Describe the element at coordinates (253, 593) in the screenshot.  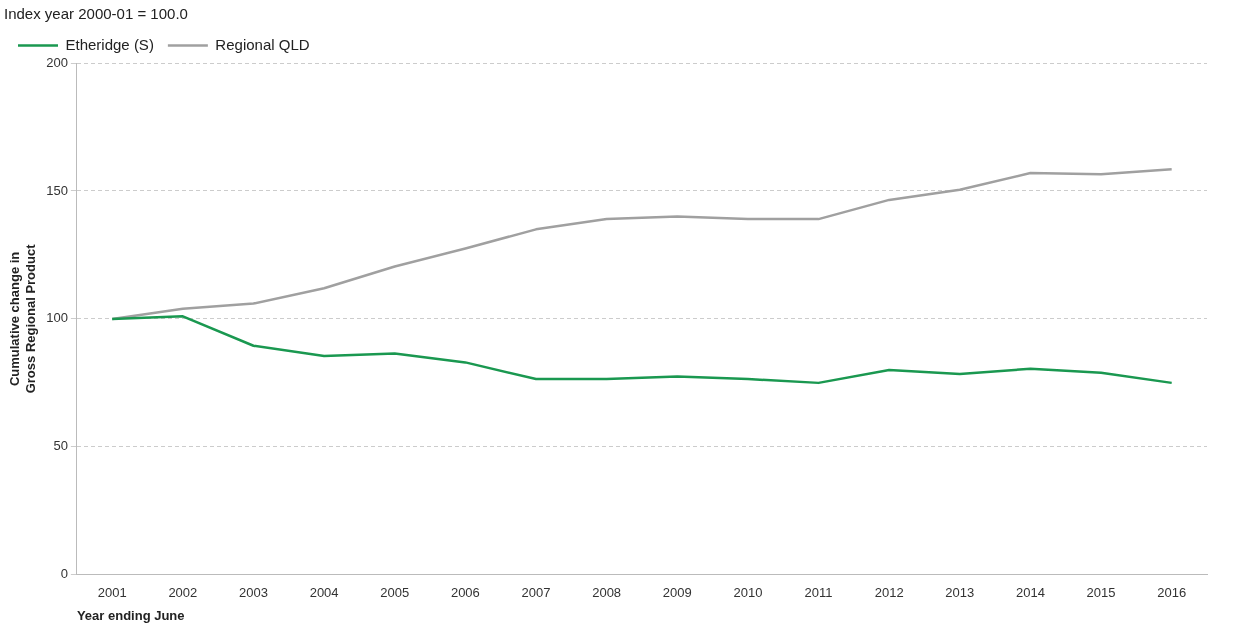
I see `x-tick-label: 2003` at that location.